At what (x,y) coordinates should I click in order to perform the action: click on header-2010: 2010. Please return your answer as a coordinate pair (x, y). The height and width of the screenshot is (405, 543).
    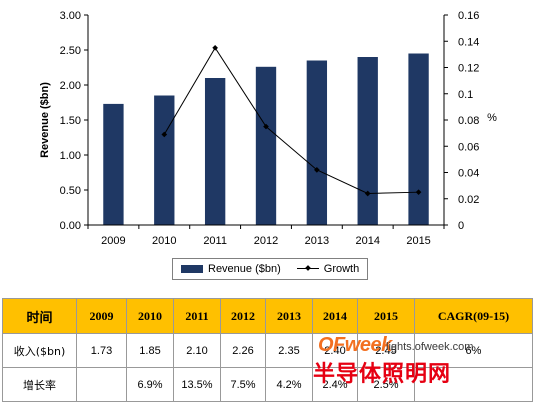
    Looking at the image, I should click on (150, 316).